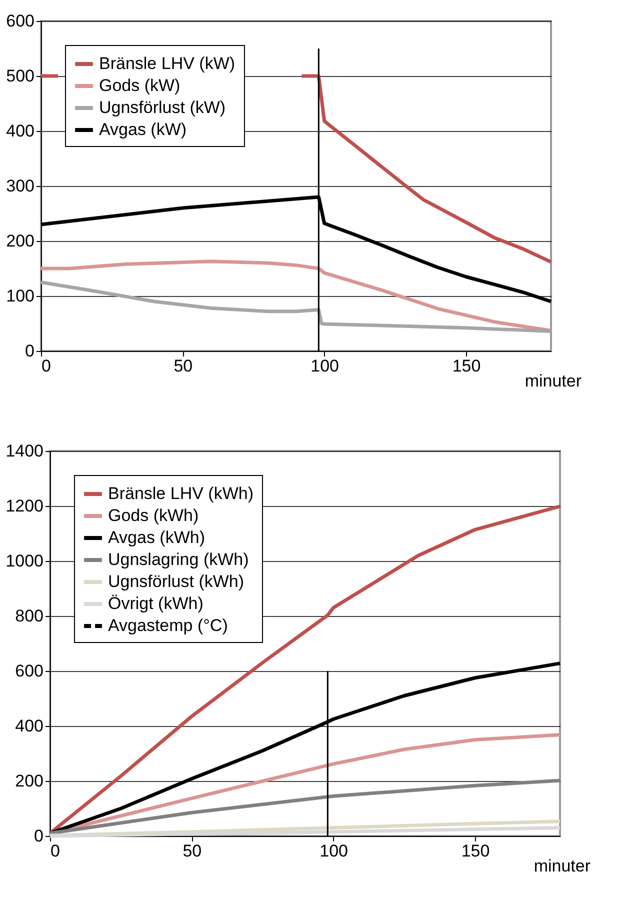 The image size is (632, 910). Describe the element at coordinates (20, 76) in the screenshot. I see `y-tick-label: 500` at that location.